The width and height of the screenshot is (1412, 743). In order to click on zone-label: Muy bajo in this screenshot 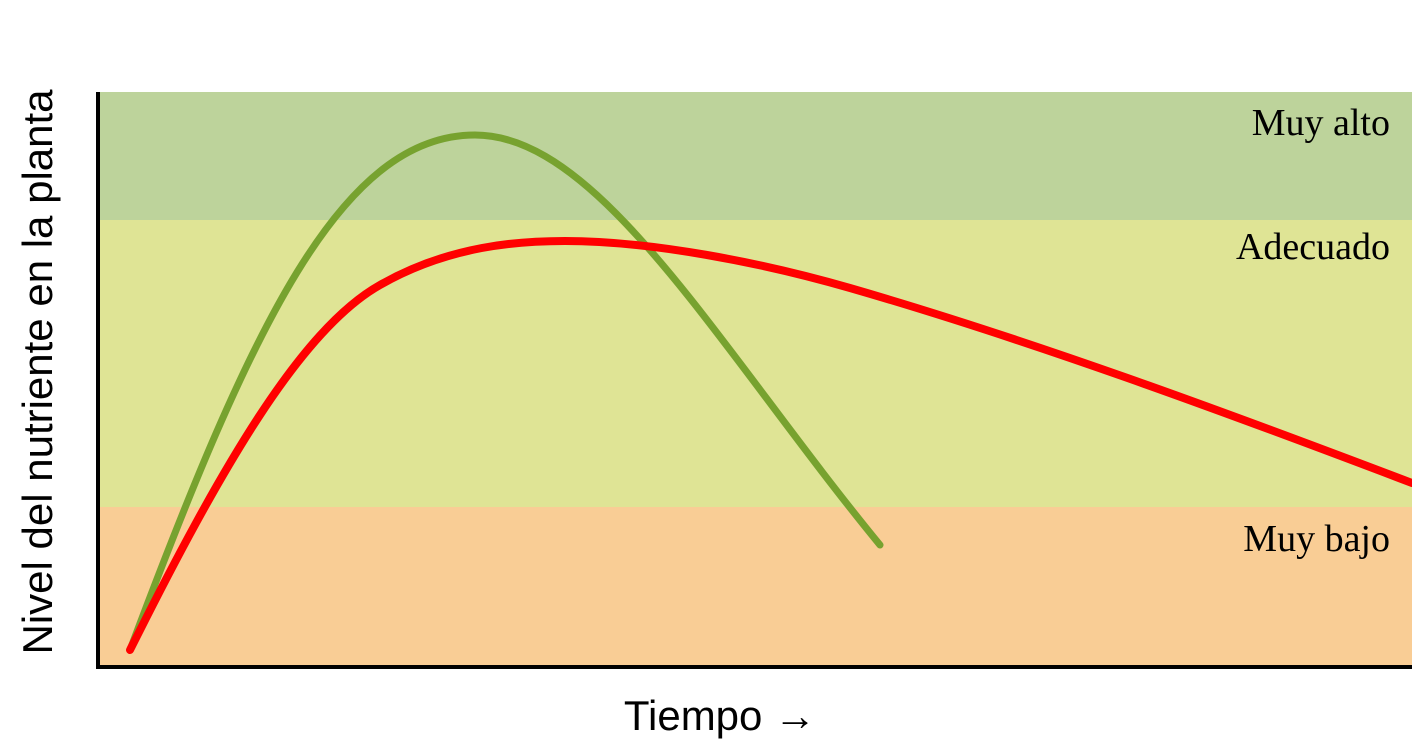, I will do `click(1316, 539)`.